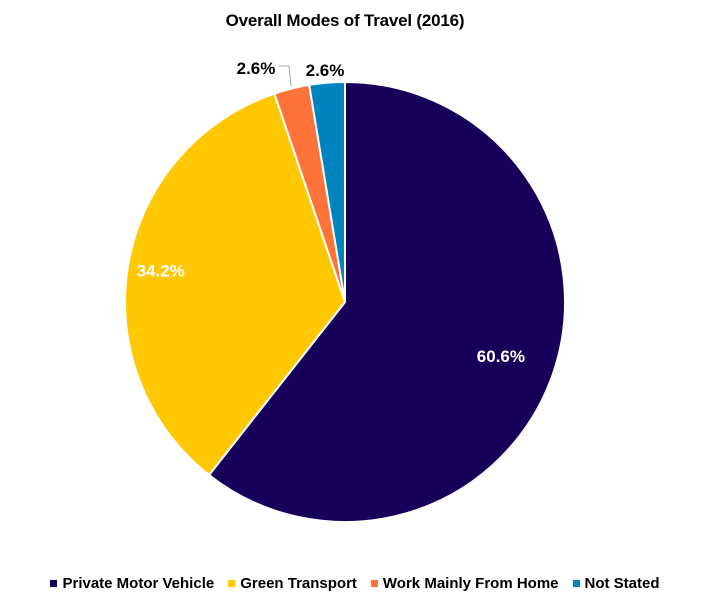 The width and height of the screenshot is (710, 605). What do you see at coordinates (285, 76) in the screenshot?
I see `leader-line` at bounding box center [285, 76].